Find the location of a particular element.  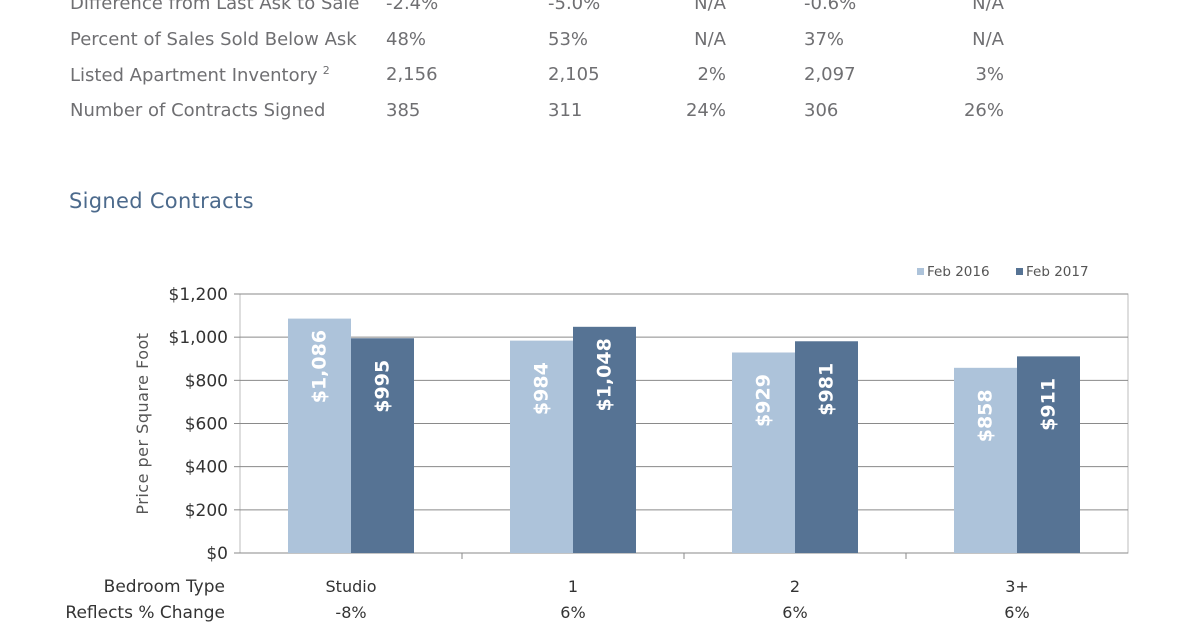

stats-change: 2% is located at coordinates (702, 75).